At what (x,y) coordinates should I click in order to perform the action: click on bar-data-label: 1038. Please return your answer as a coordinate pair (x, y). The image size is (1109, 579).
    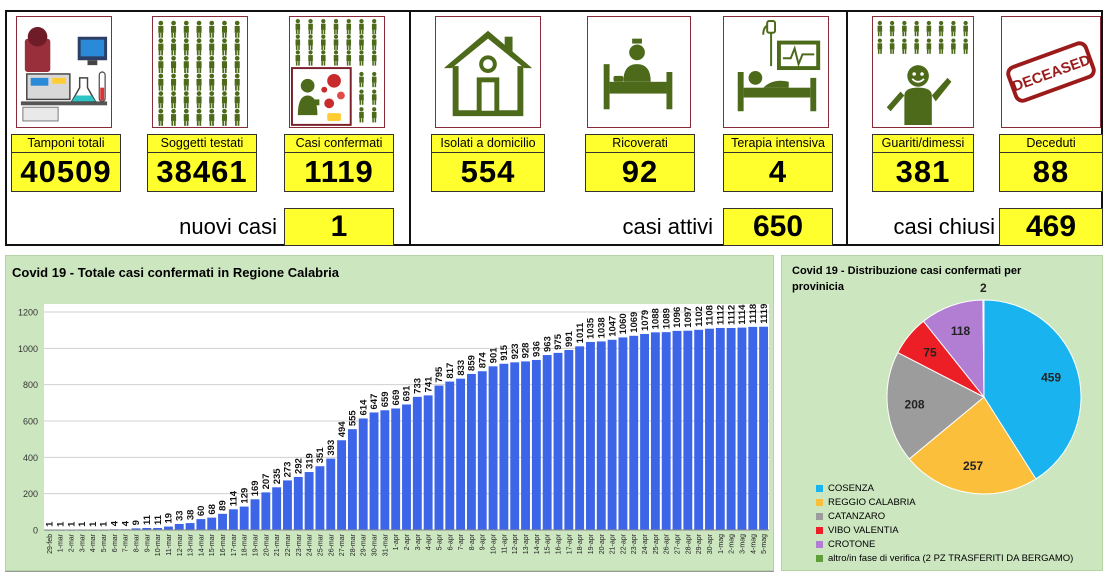
    Looking at the image, I should click on (601, 327).